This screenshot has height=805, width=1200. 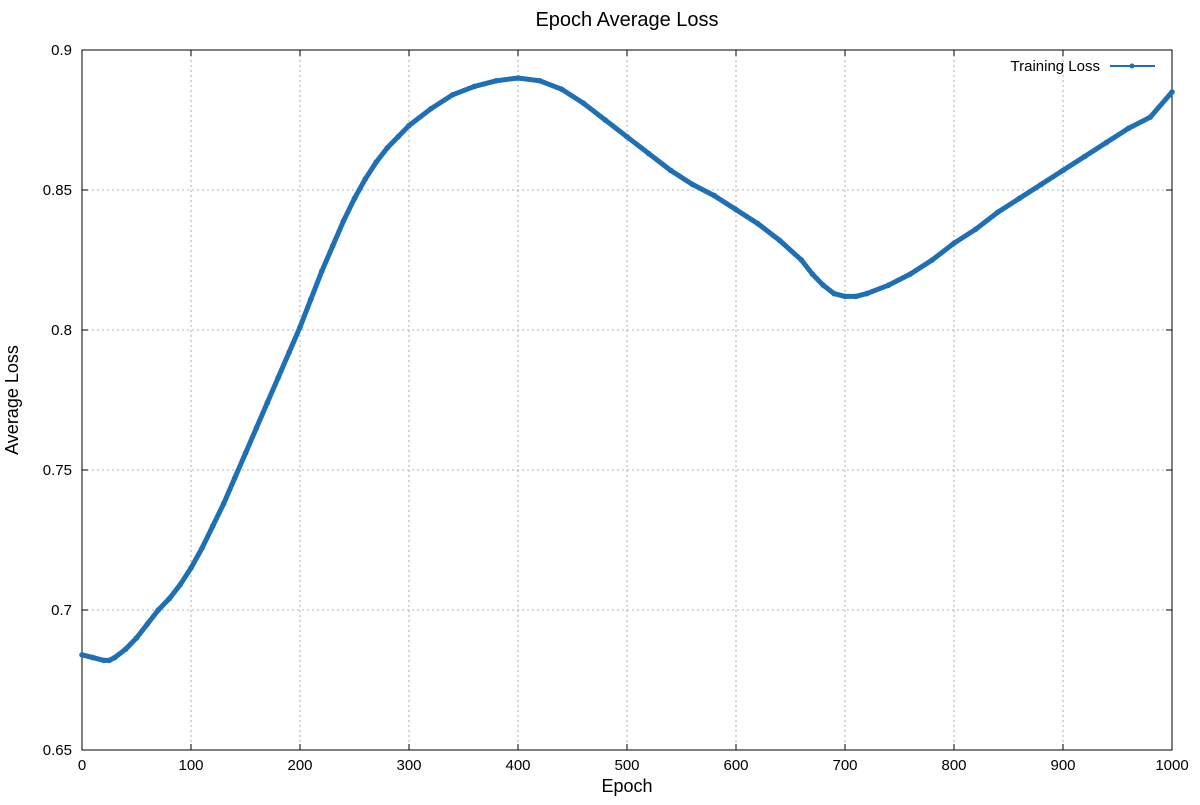 I want to click on x-tick-label: 1000, so click(x=1171, y=765).